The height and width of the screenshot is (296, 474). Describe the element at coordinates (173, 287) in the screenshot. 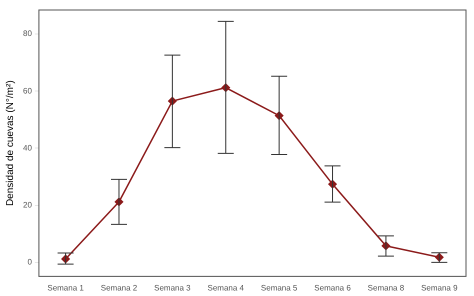

I see `x-tick-label: Semana 3` at that location.